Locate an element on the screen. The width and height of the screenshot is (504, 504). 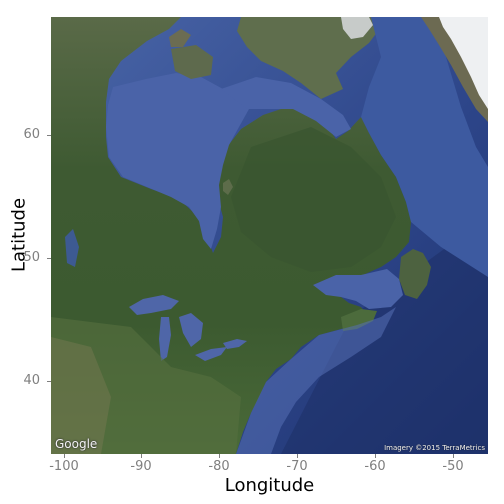
continental-shelf is located at coordinates (316, 380).